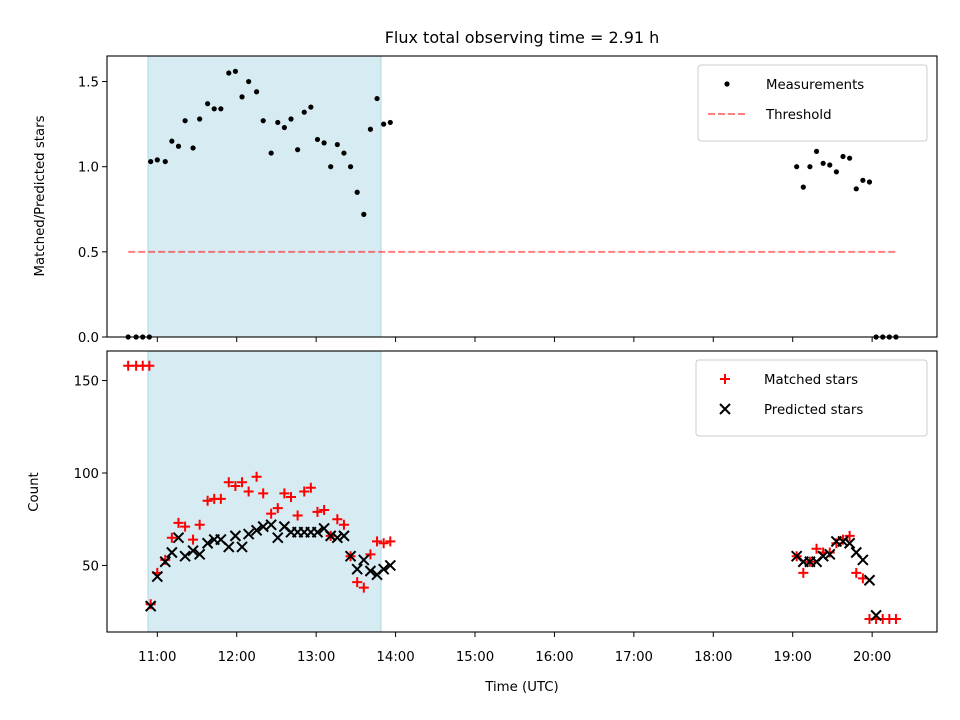 The height and width of the screenshot is (720, 960). Describe the element at coordinates (793, 657) in the screenshot. I see `x-tick-label: 19:00` at that location.